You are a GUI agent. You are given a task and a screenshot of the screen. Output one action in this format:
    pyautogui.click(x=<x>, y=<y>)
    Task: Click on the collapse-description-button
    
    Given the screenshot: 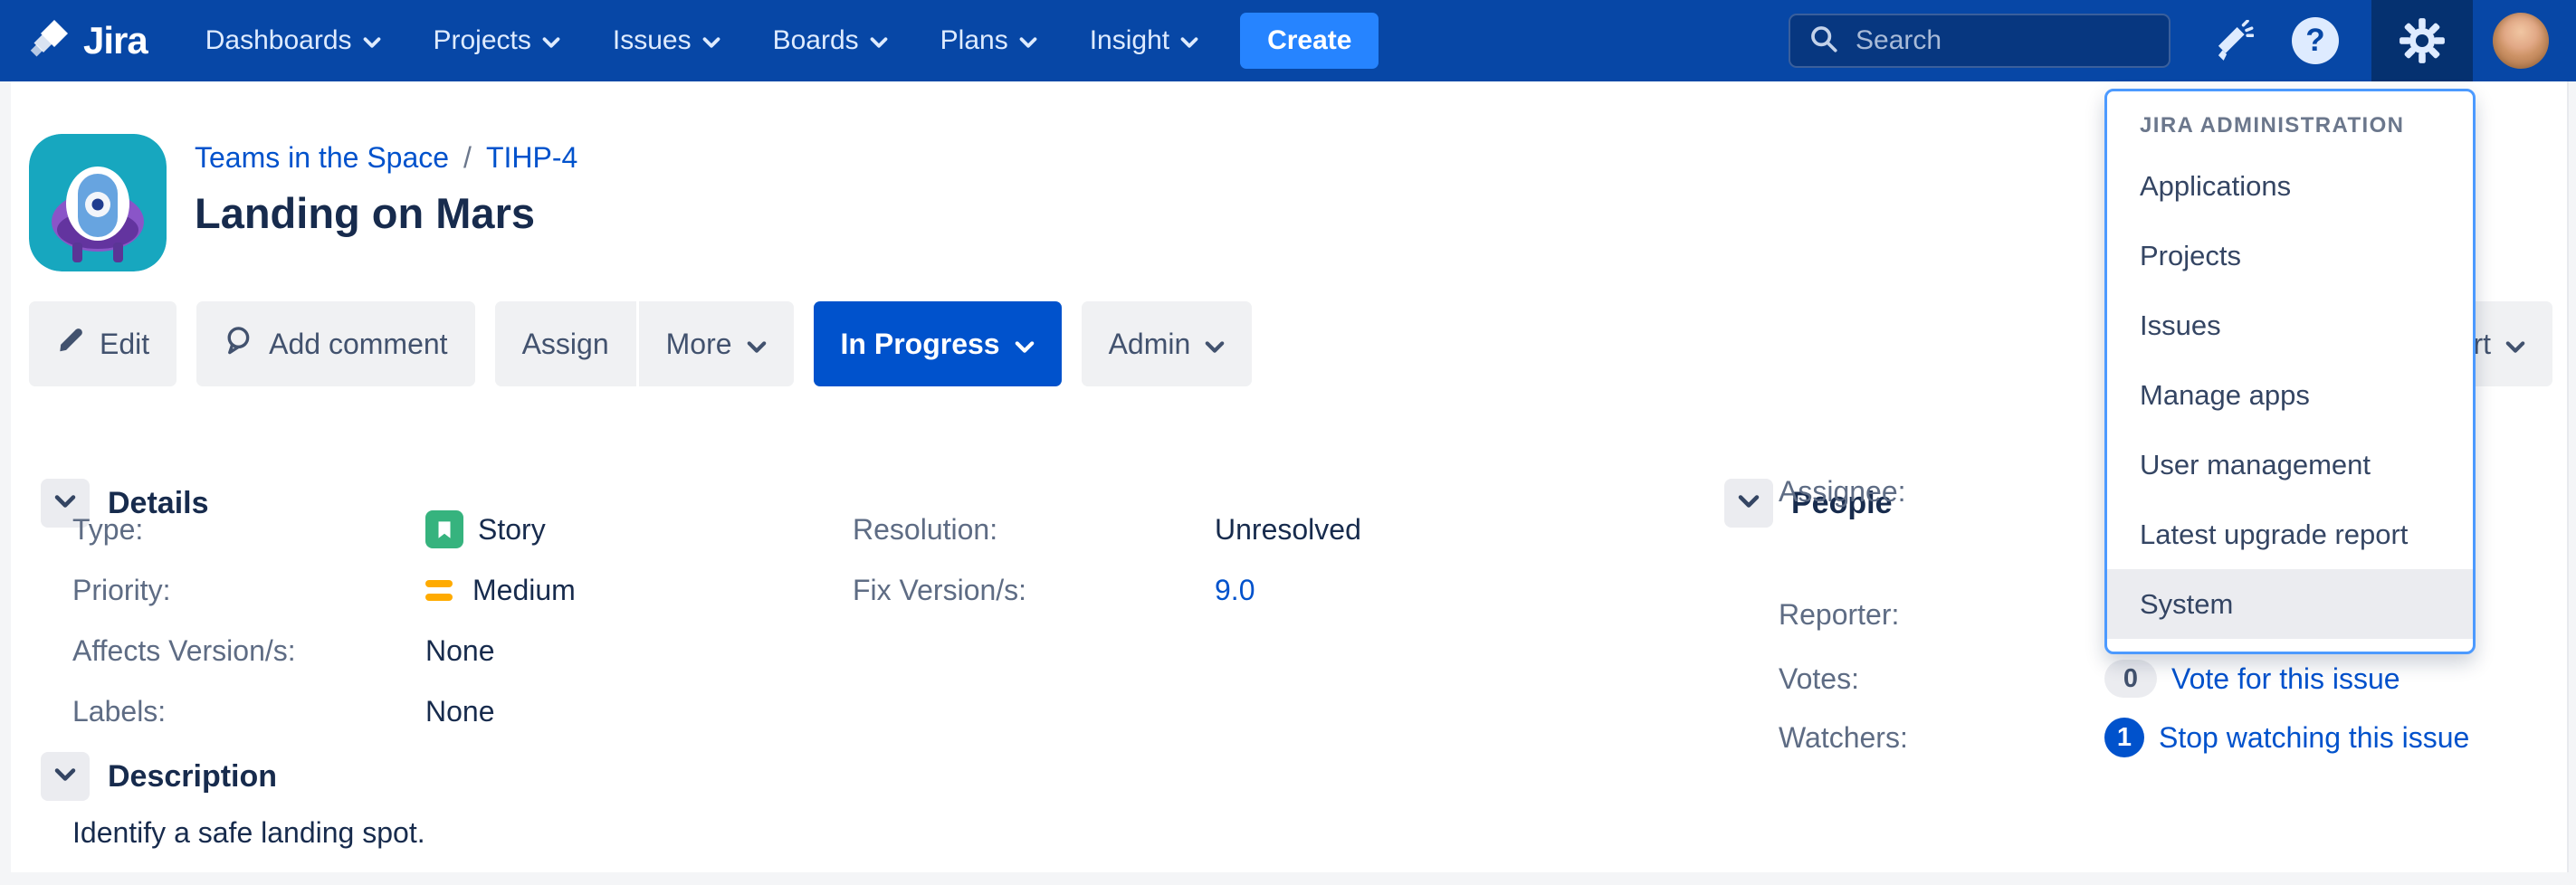 What is the action you would take?
    pyautogui.click(x=65, y=776)
    